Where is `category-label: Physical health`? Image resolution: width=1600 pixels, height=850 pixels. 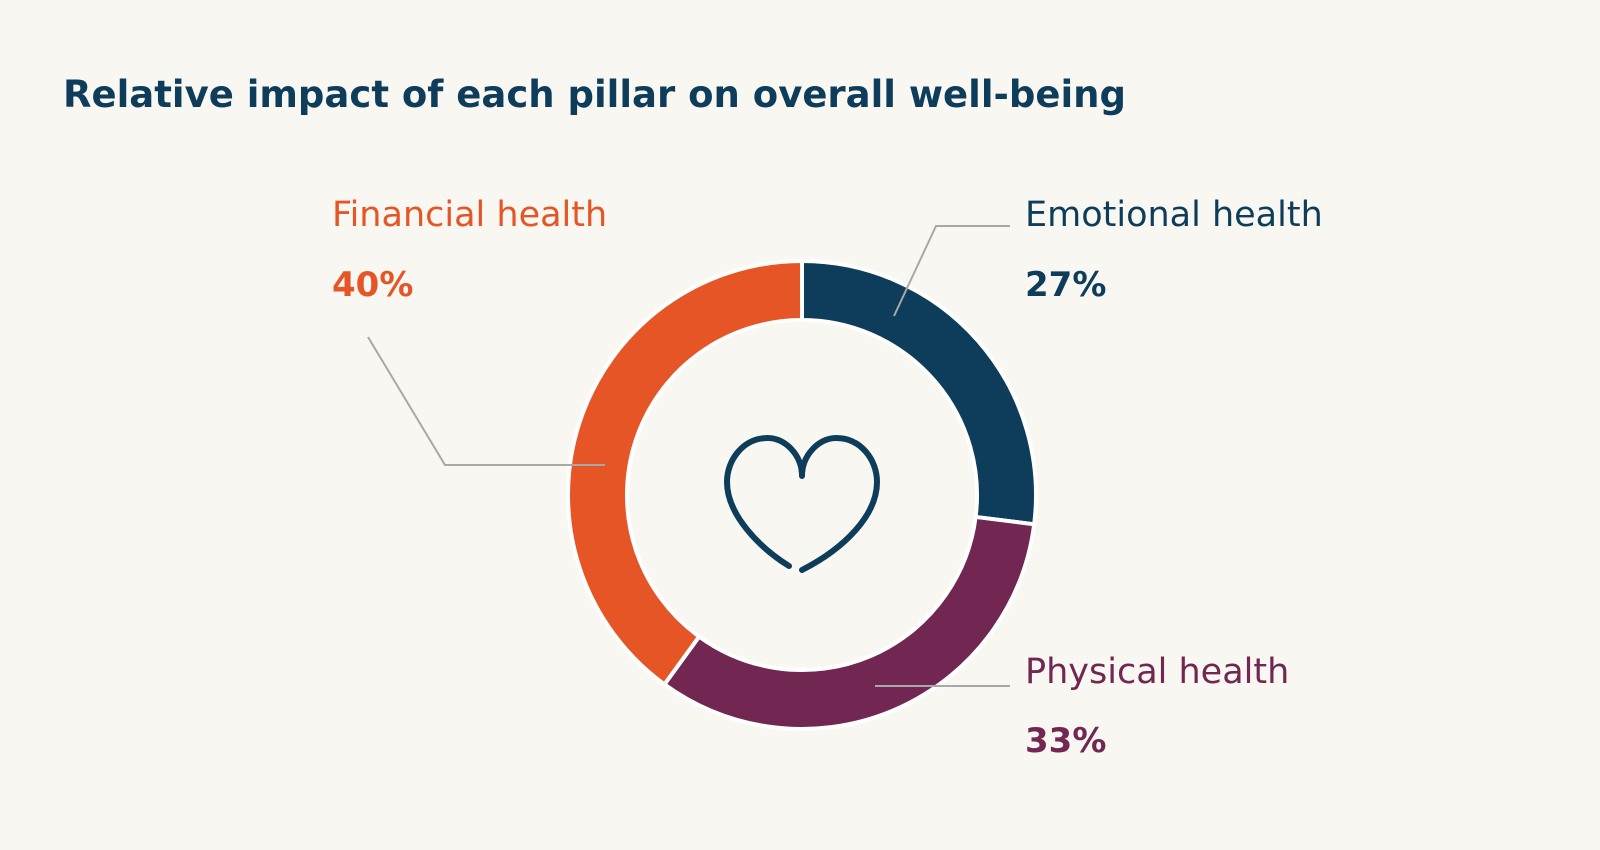
category-label: Physical health is located at coordinates (1157, 672).